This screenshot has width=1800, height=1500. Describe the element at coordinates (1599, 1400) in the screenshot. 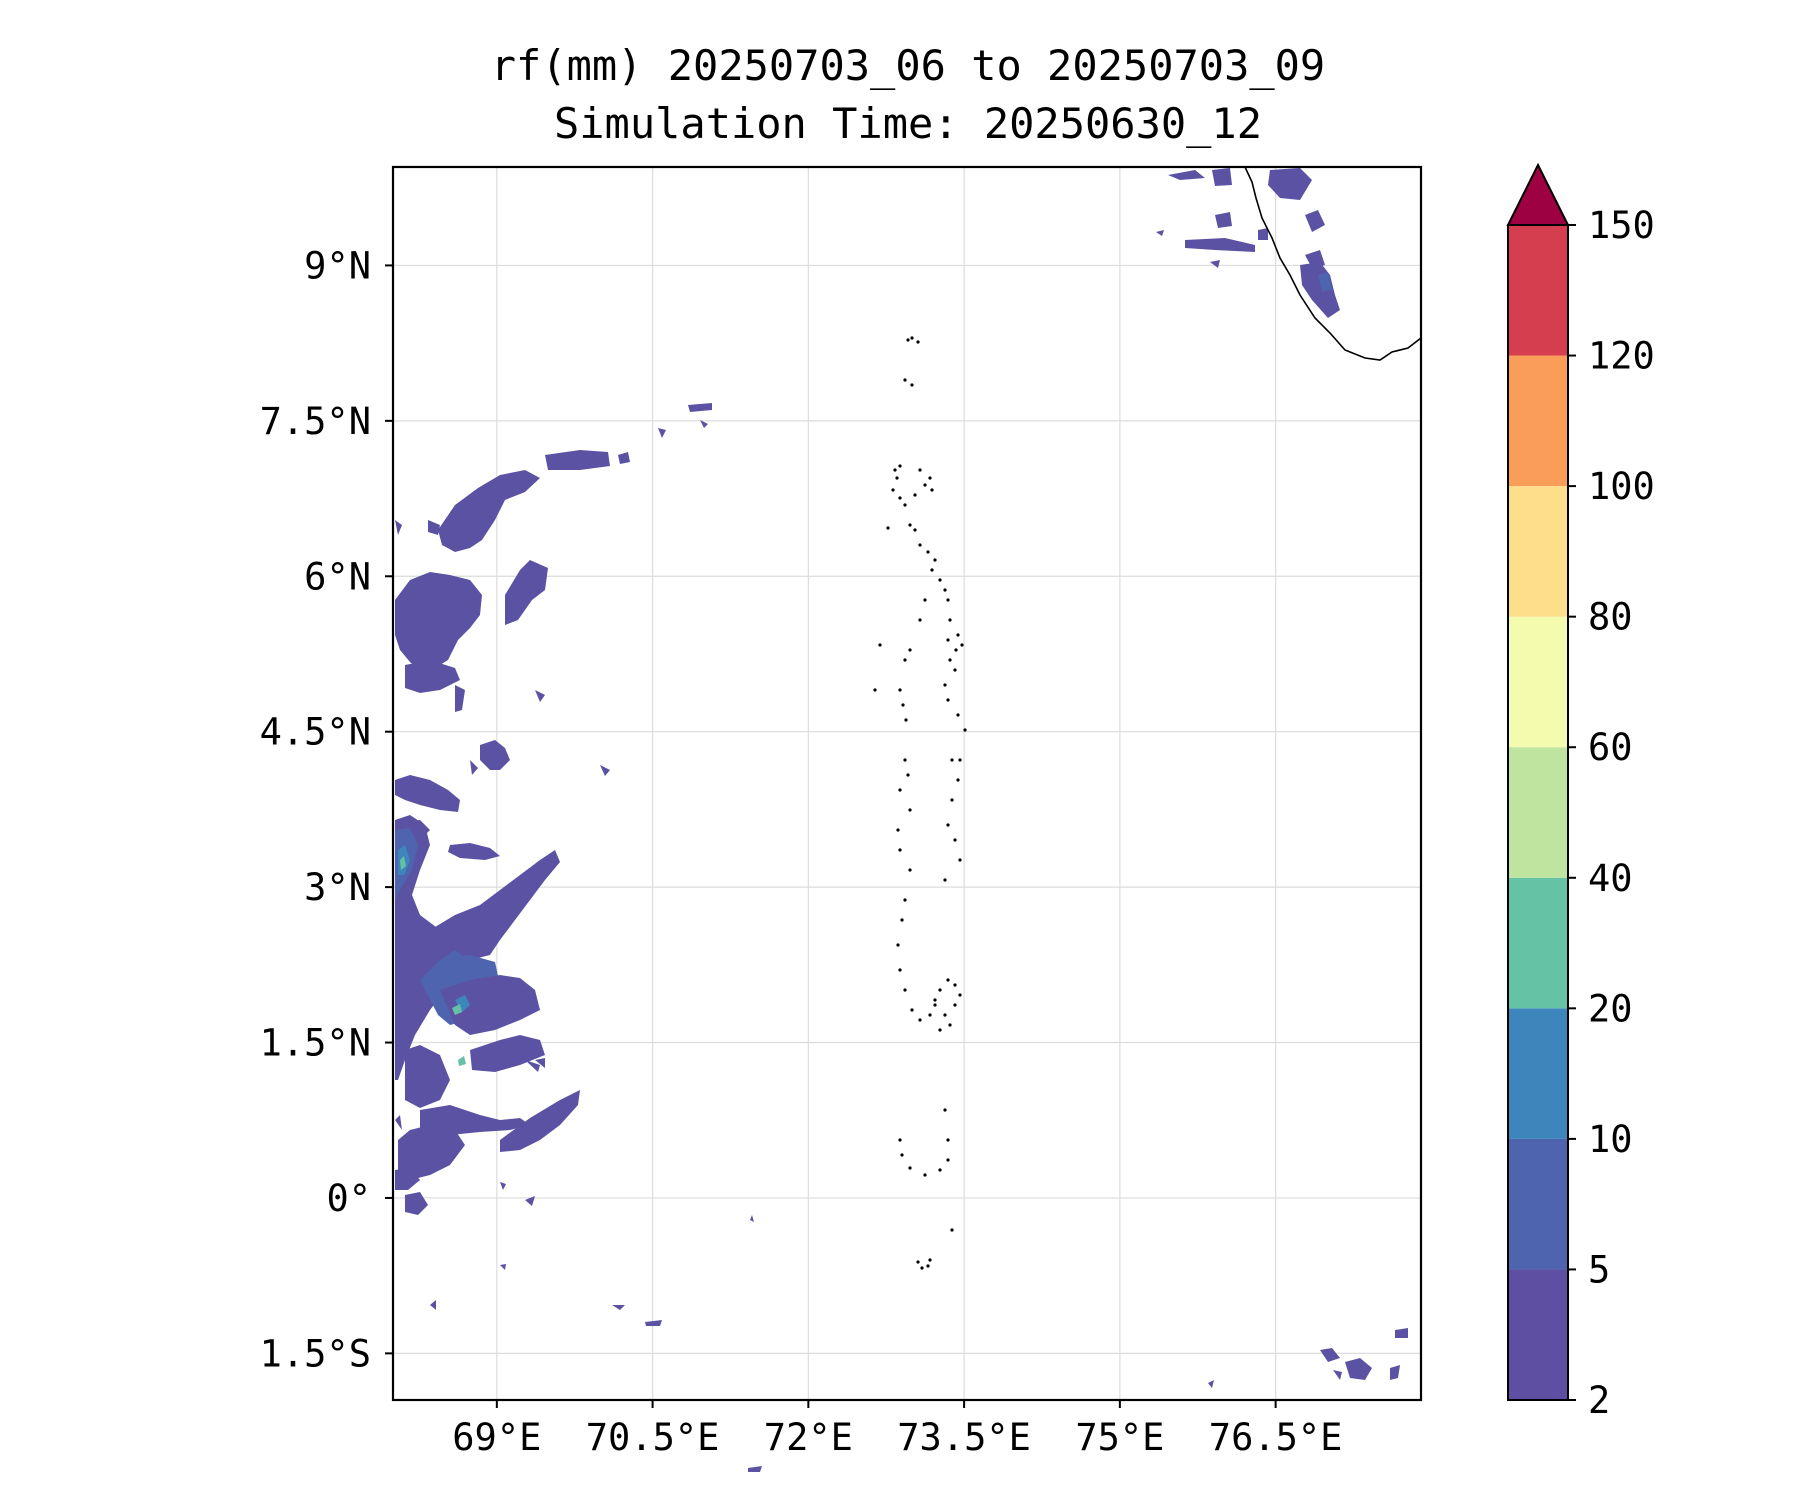

I see `colorbar-tick-label: 2` at that location.